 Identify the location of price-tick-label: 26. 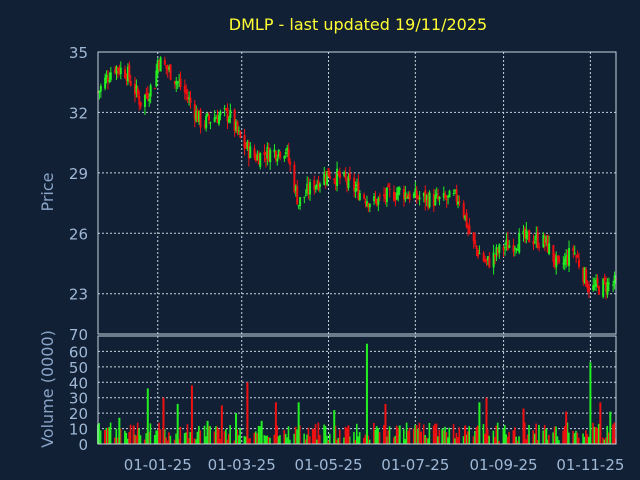
(78, 234).